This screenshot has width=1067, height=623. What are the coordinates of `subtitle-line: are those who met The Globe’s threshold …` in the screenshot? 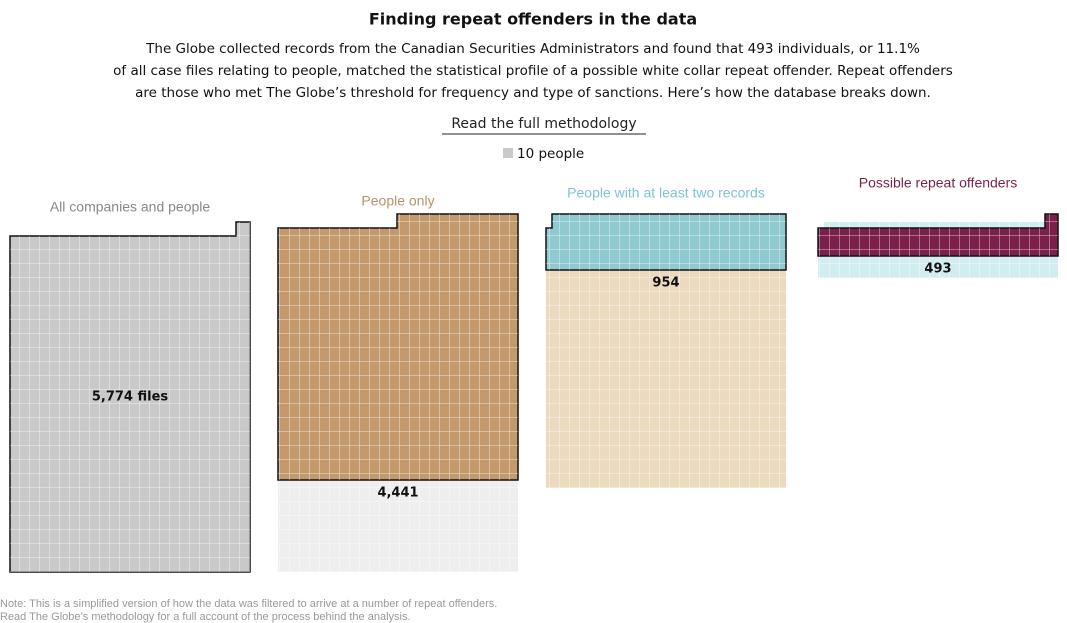 It's located at (533, 93).